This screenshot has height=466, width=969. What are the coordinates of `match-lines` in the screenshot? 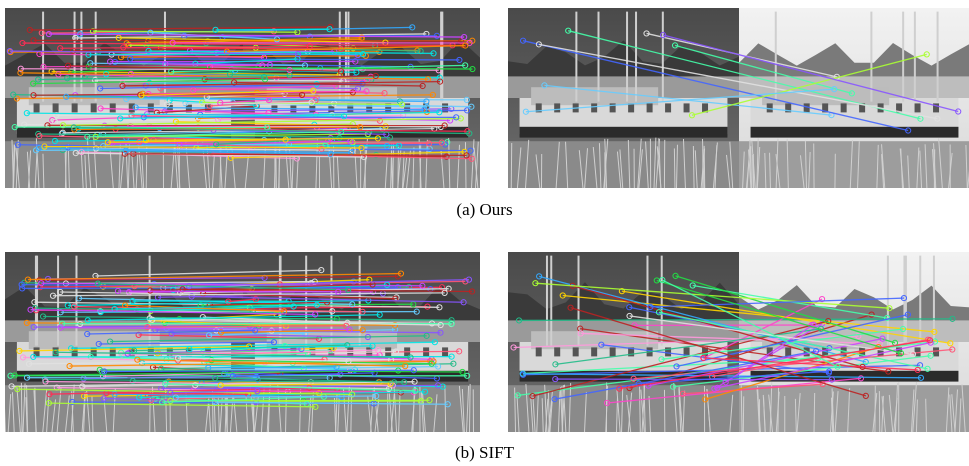 It's located at (241, 92).